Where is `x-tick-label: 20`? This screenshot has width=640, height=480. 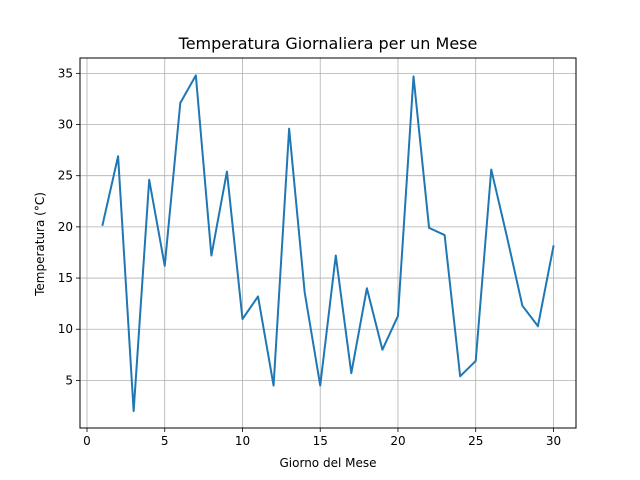
x-tick-label: 20 is located at coordinates (397, 441).